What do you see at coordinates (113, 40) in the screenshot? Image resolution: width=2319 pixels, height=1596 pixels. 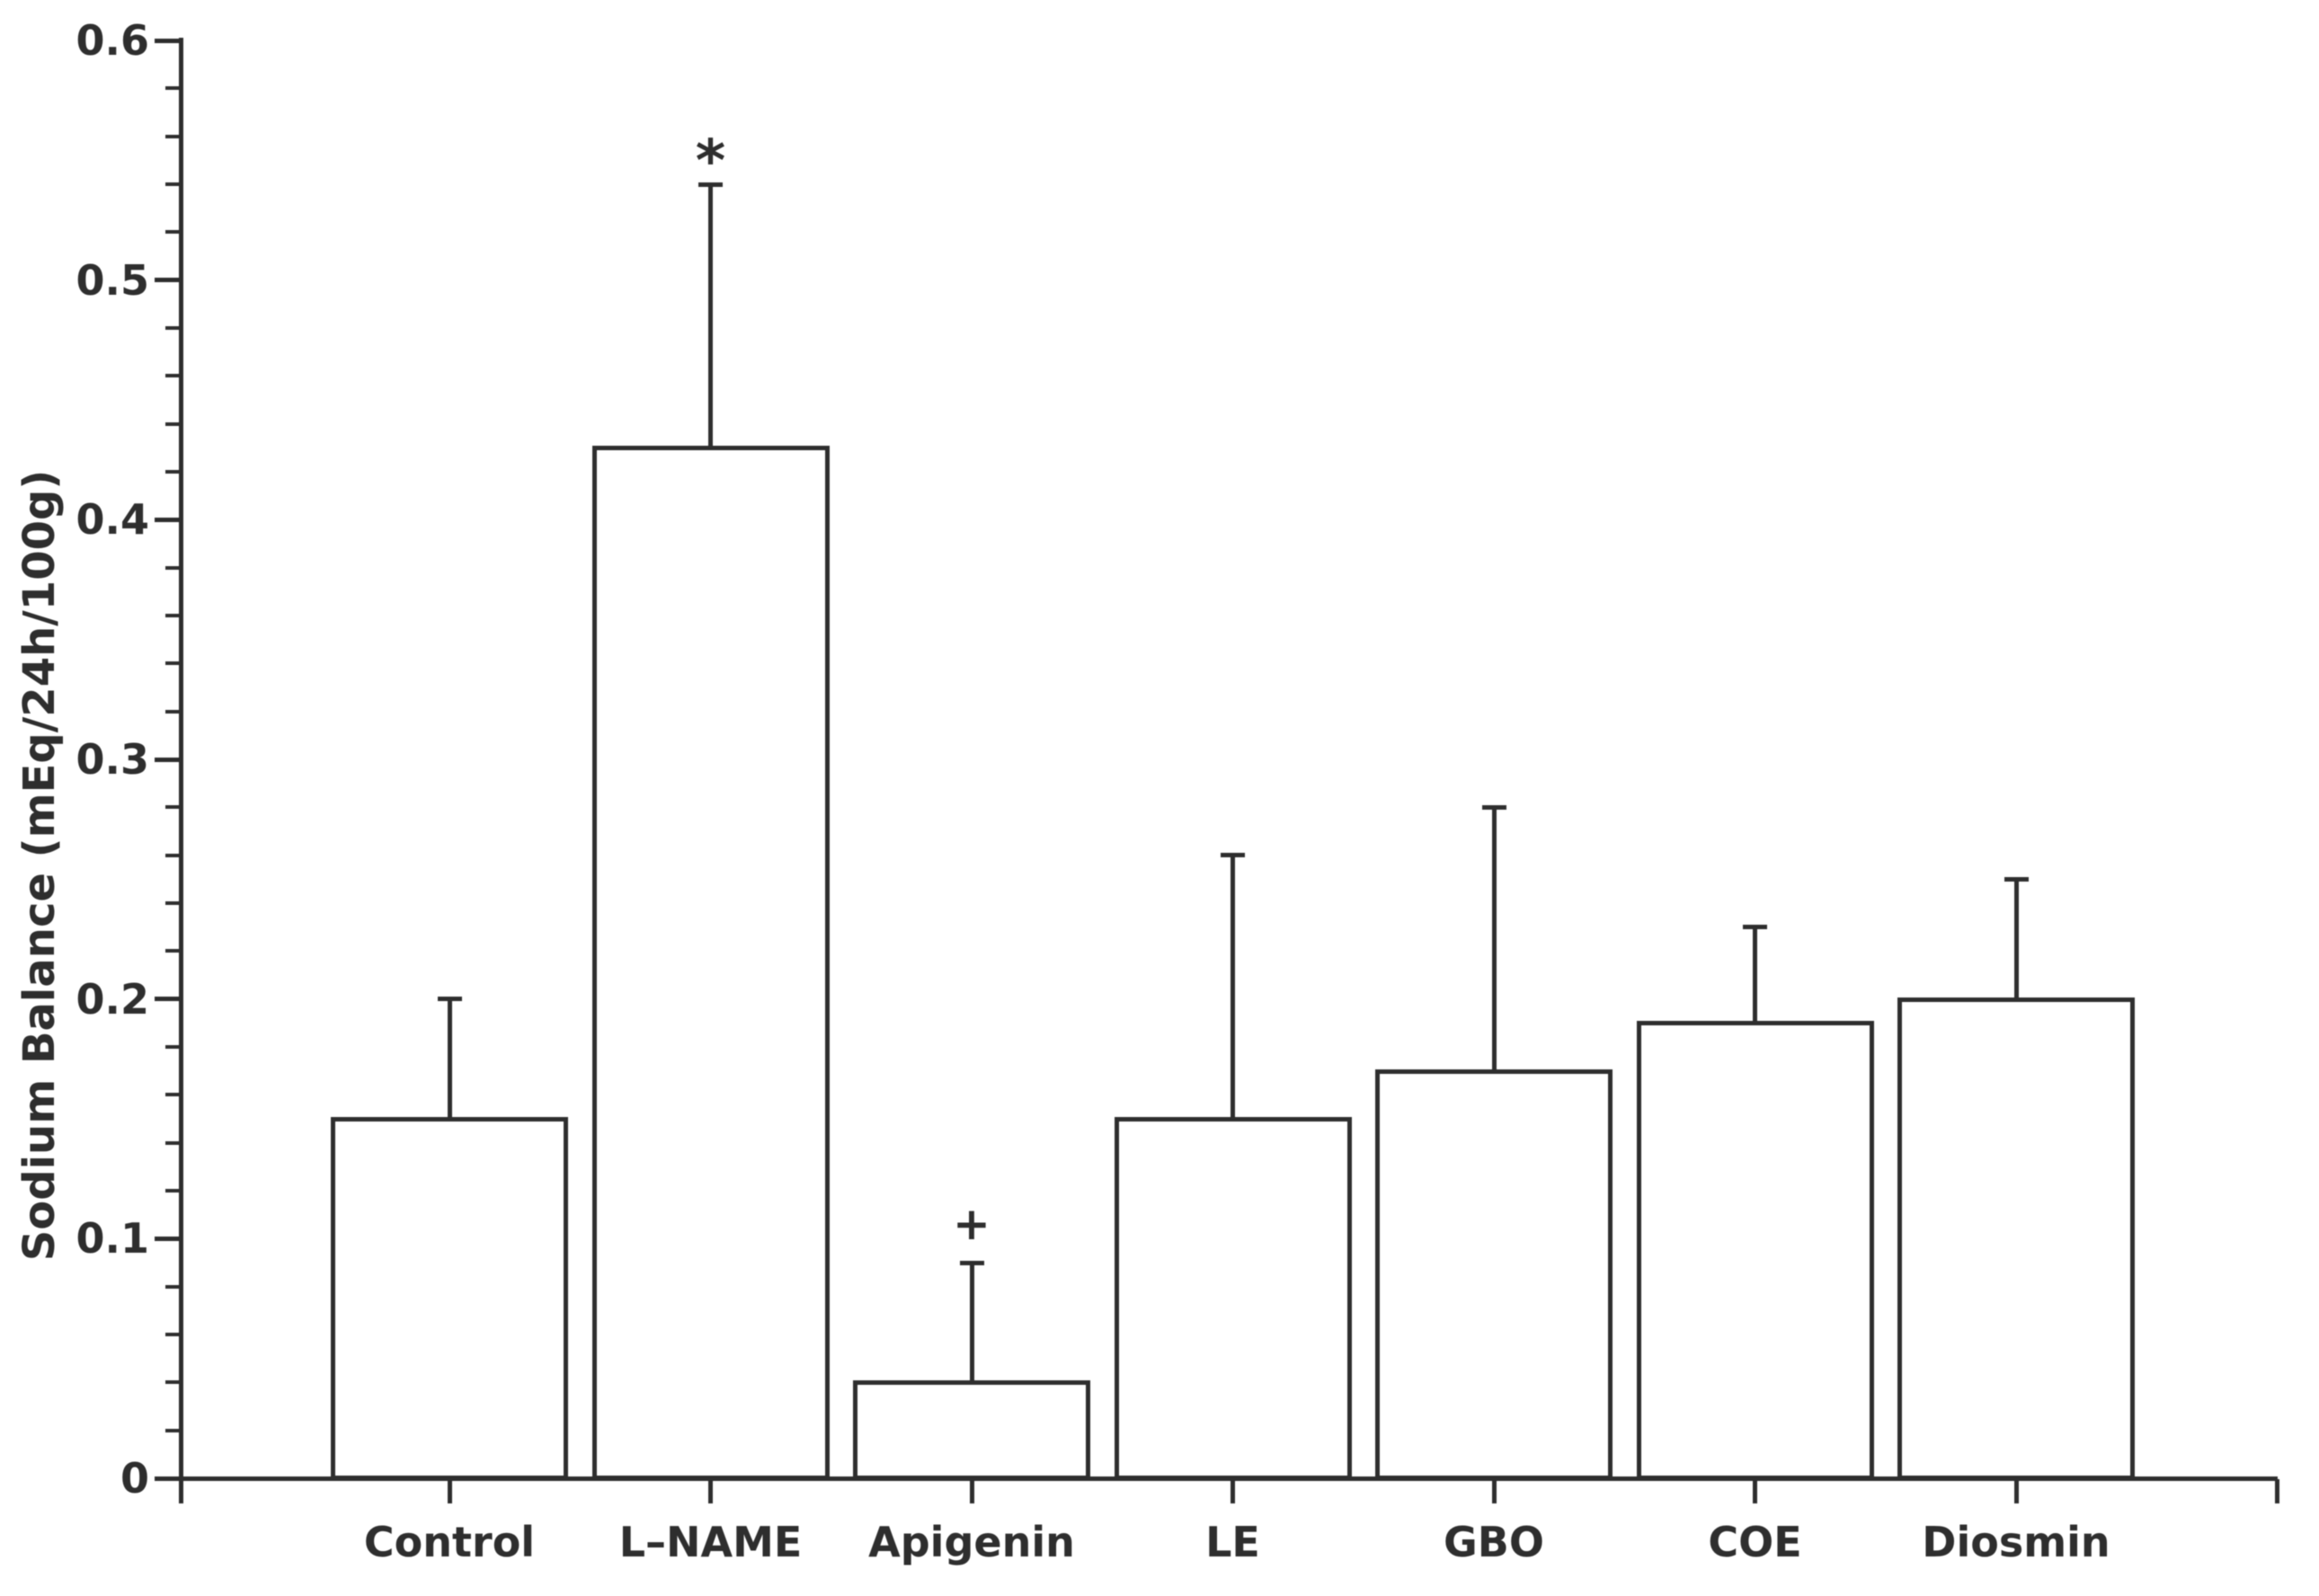 I see `y-tick-label: 0.6` at bounding box center [113, 40].